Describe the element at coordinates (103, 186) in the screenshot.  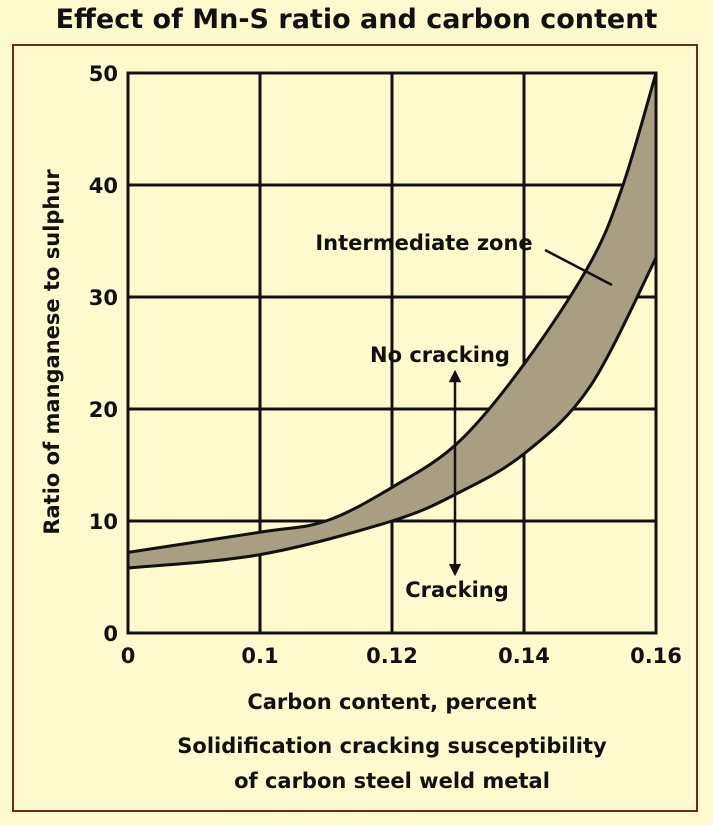
I see `y-tick-label: 40` at that location.